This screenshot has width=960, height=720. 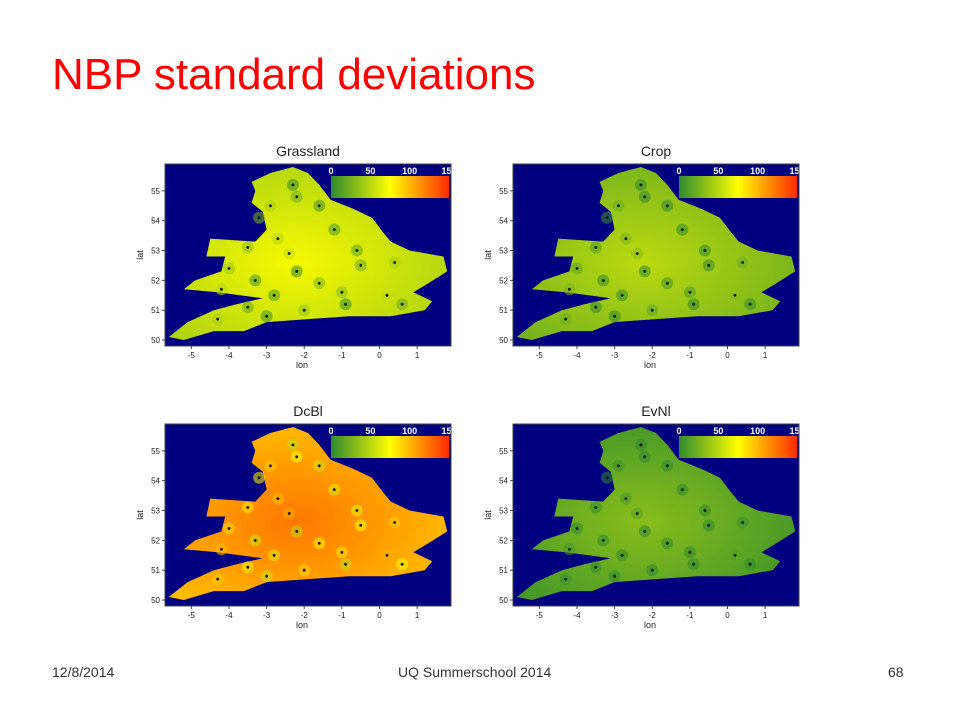 I want to click on lat-tick-label: 54, so click(x=503, y=221).